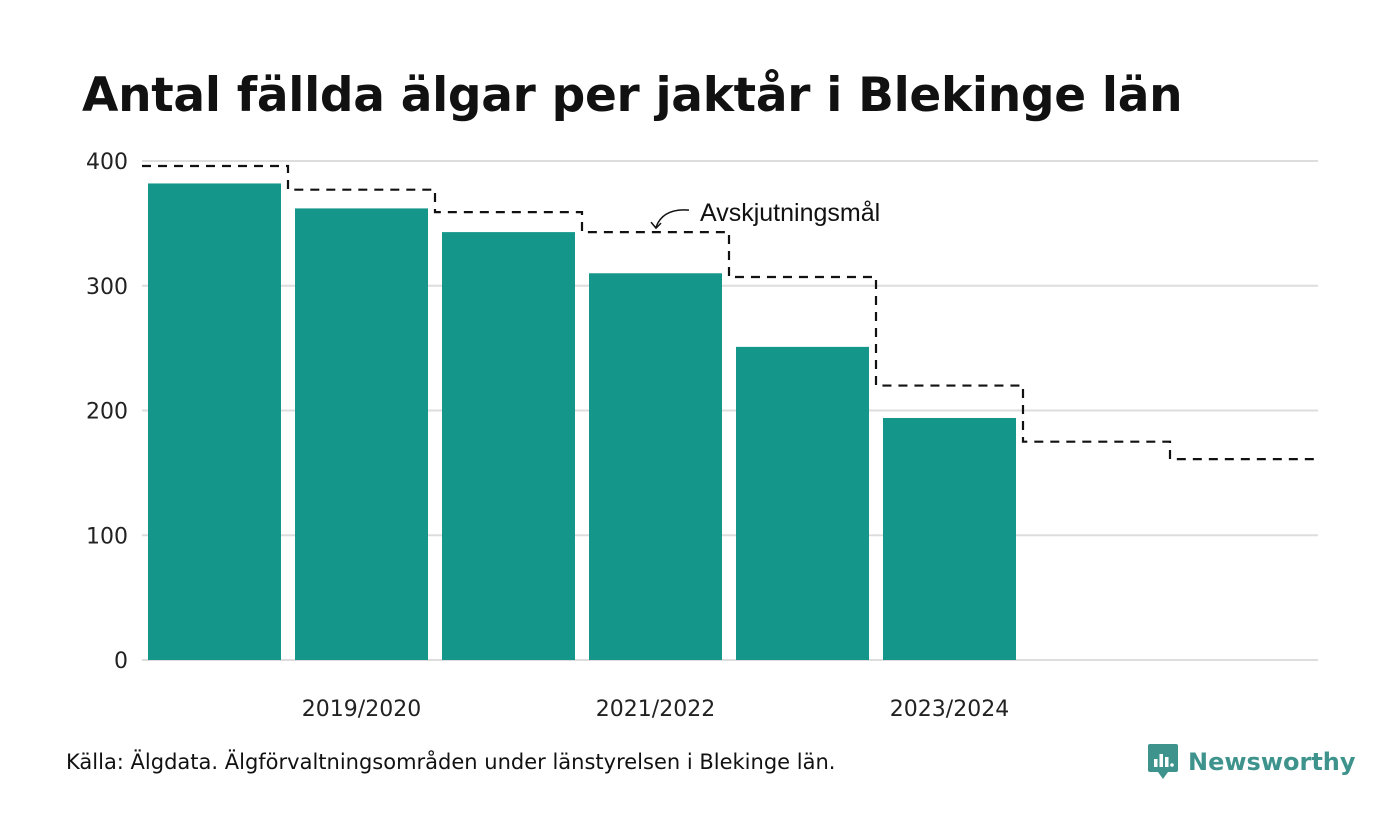 The width and height of the screenshot is (1400, 840). What do you see at coordinates (107, 412) in the screenshot?
I see `y-tick-label: 200` at bounding box center [107, 412].